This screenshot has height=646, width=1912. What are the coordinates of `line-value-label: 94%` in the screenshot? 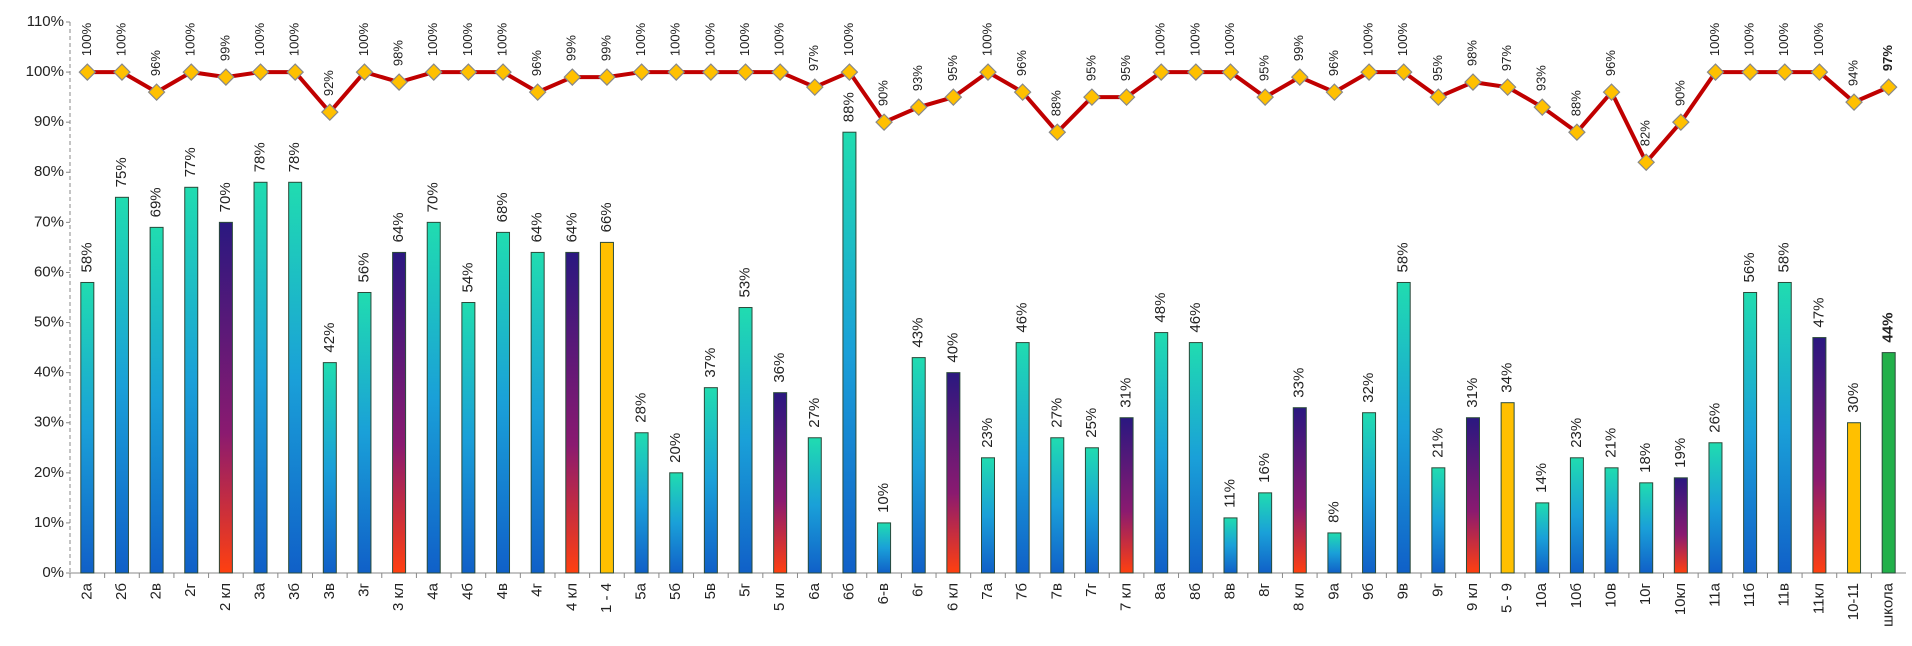 It's located at (1852, 73).